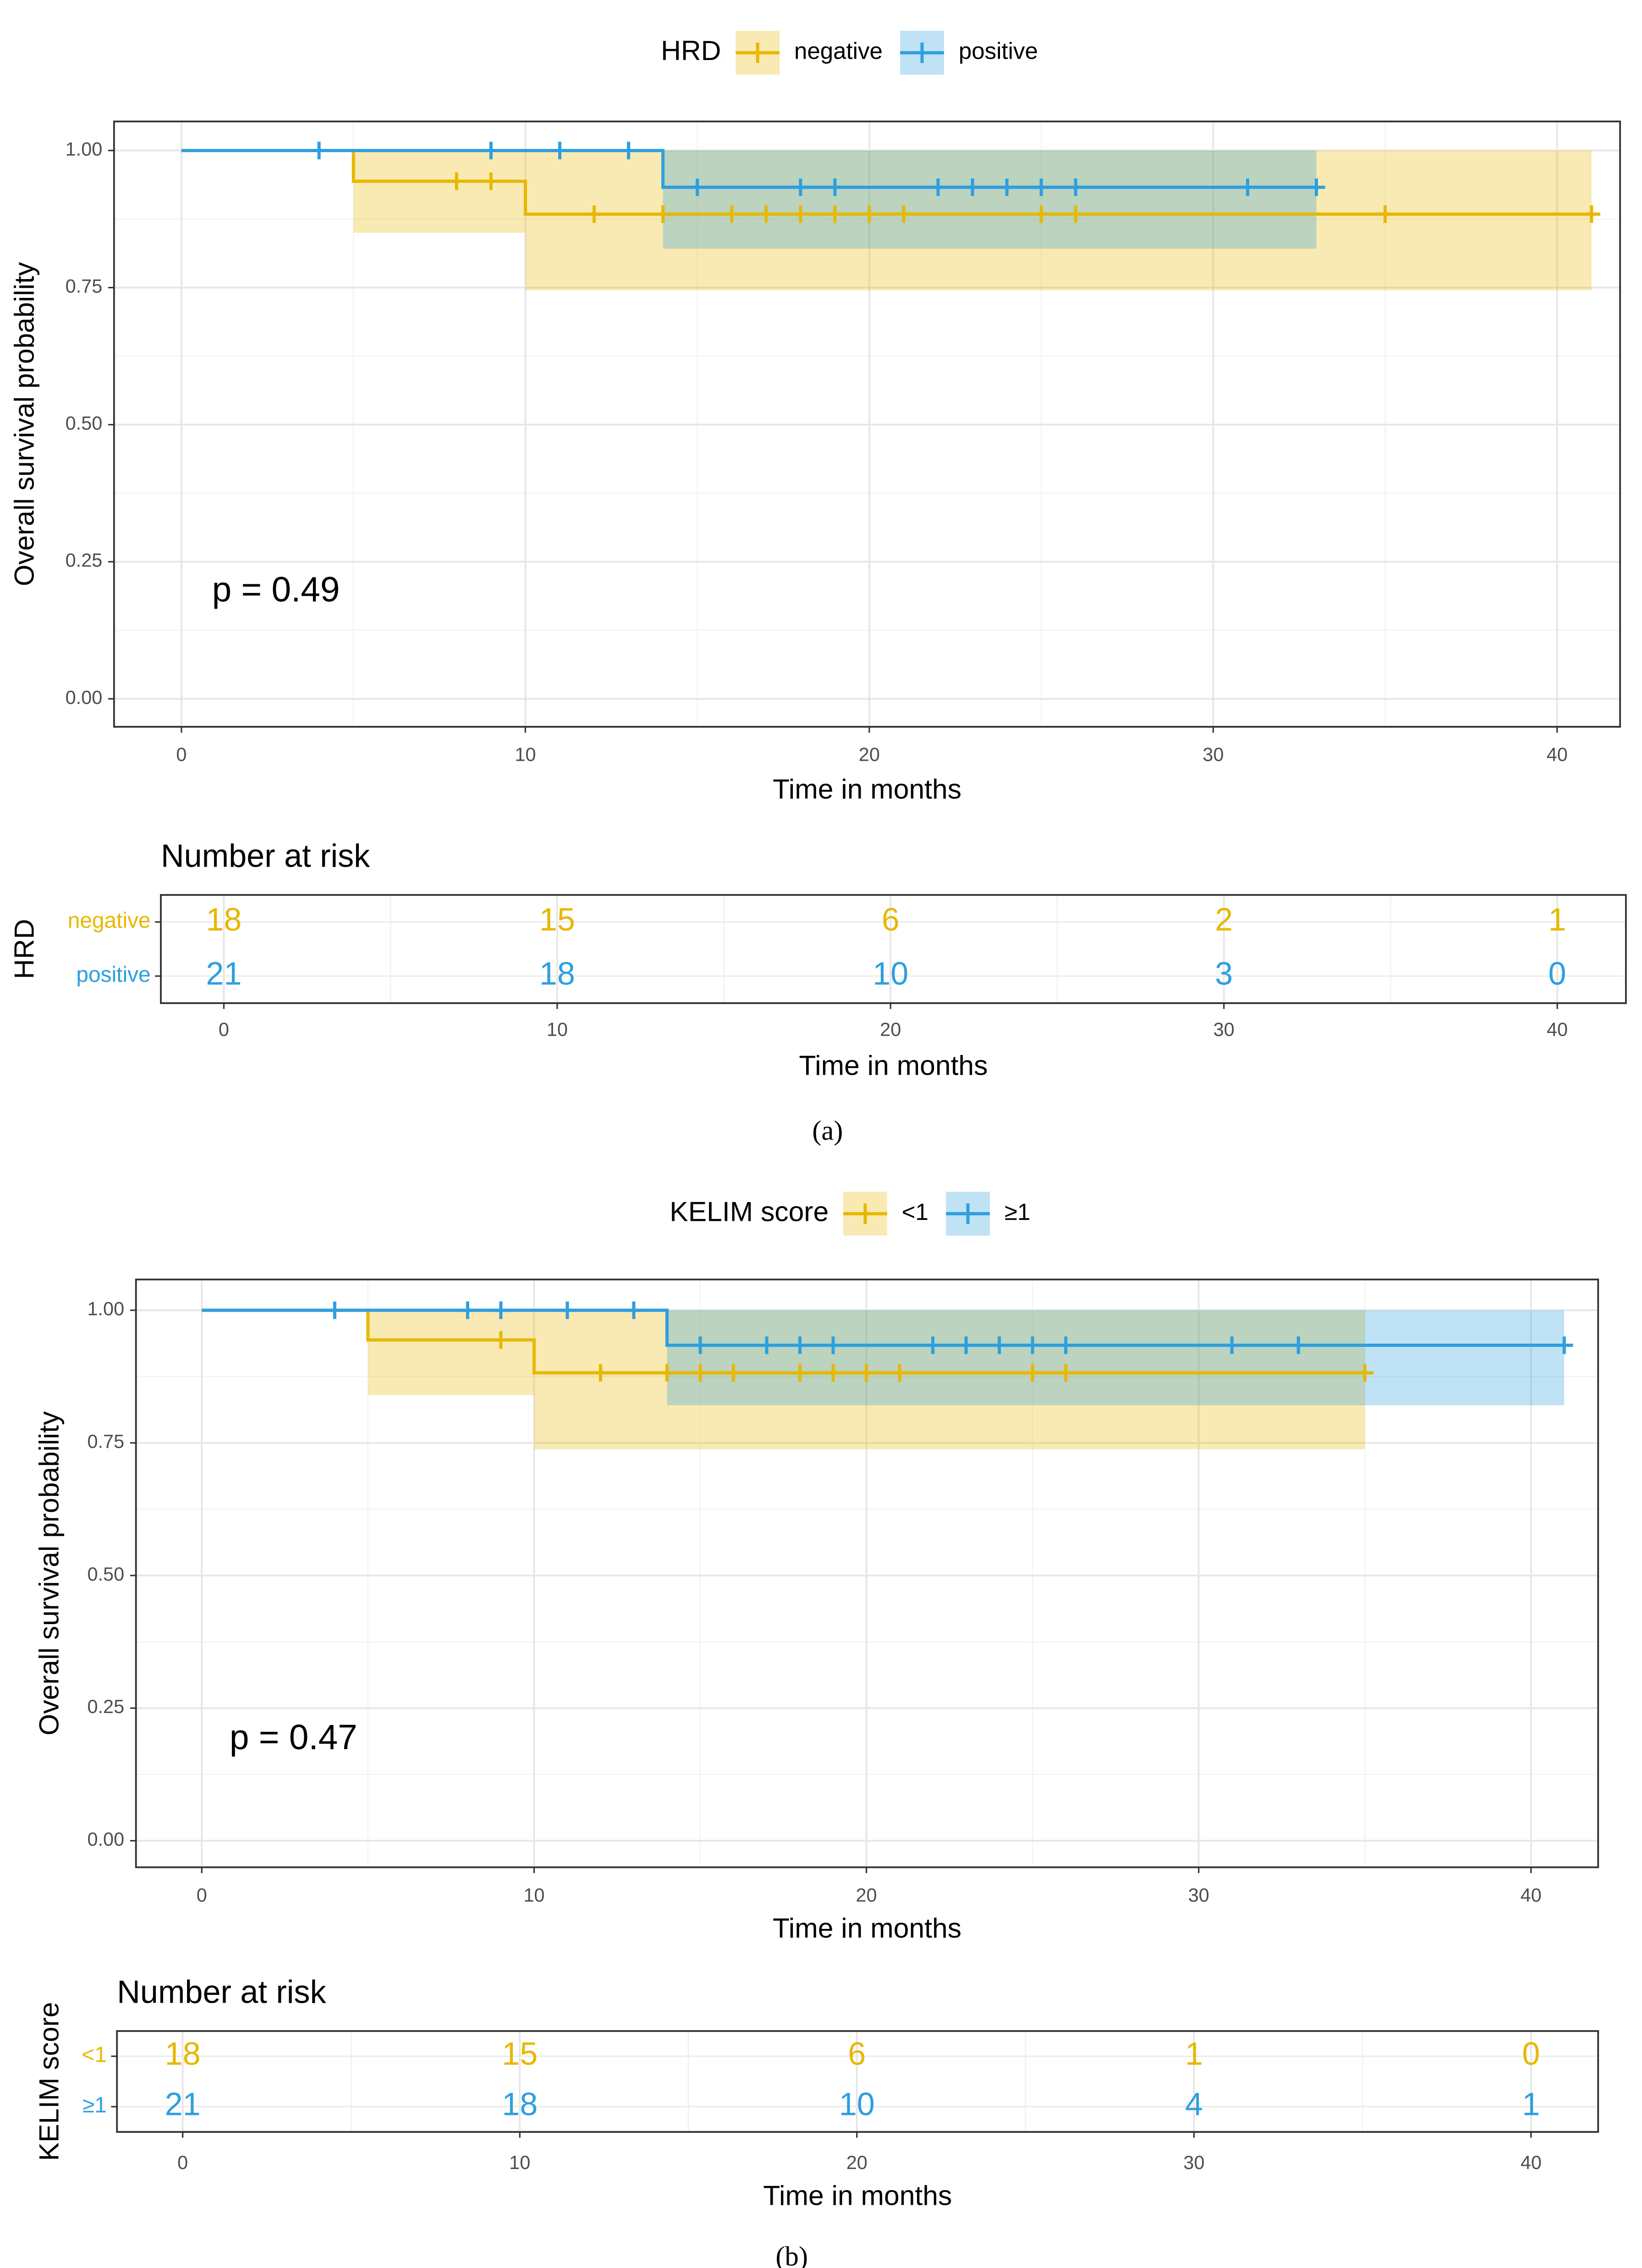 The width and height of the screenshot is (1642, 2268). Describe the element at coordinates (998, 51) in the screenshot. I see `legend-label: positive` at that location.